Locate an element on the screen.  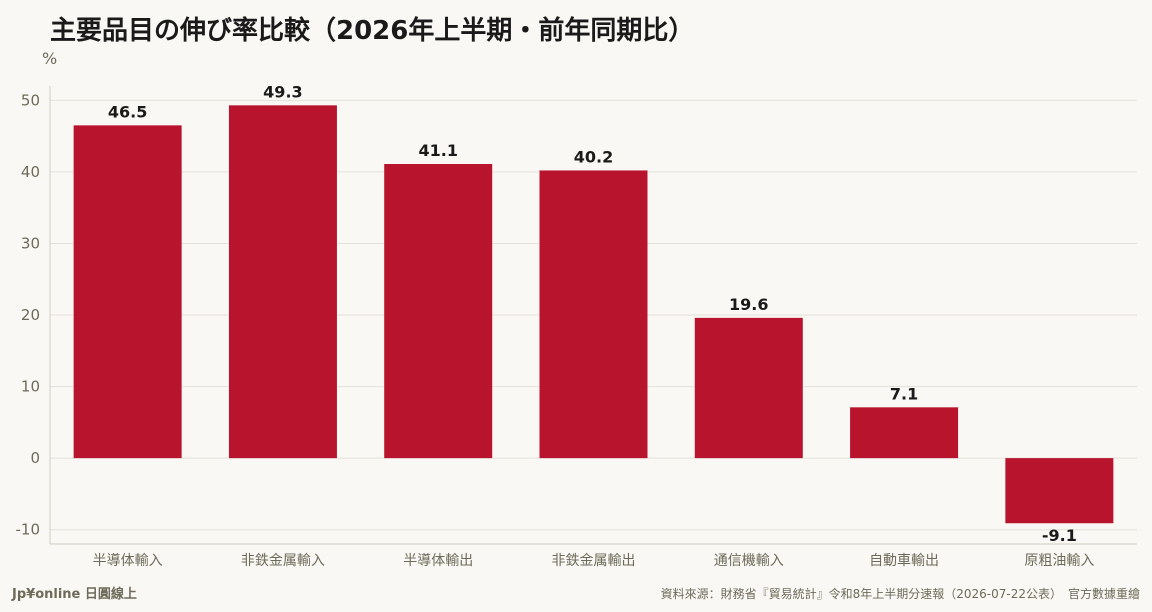
x-tick-label: 半導体輸出 is located at coordinates (438, 561).